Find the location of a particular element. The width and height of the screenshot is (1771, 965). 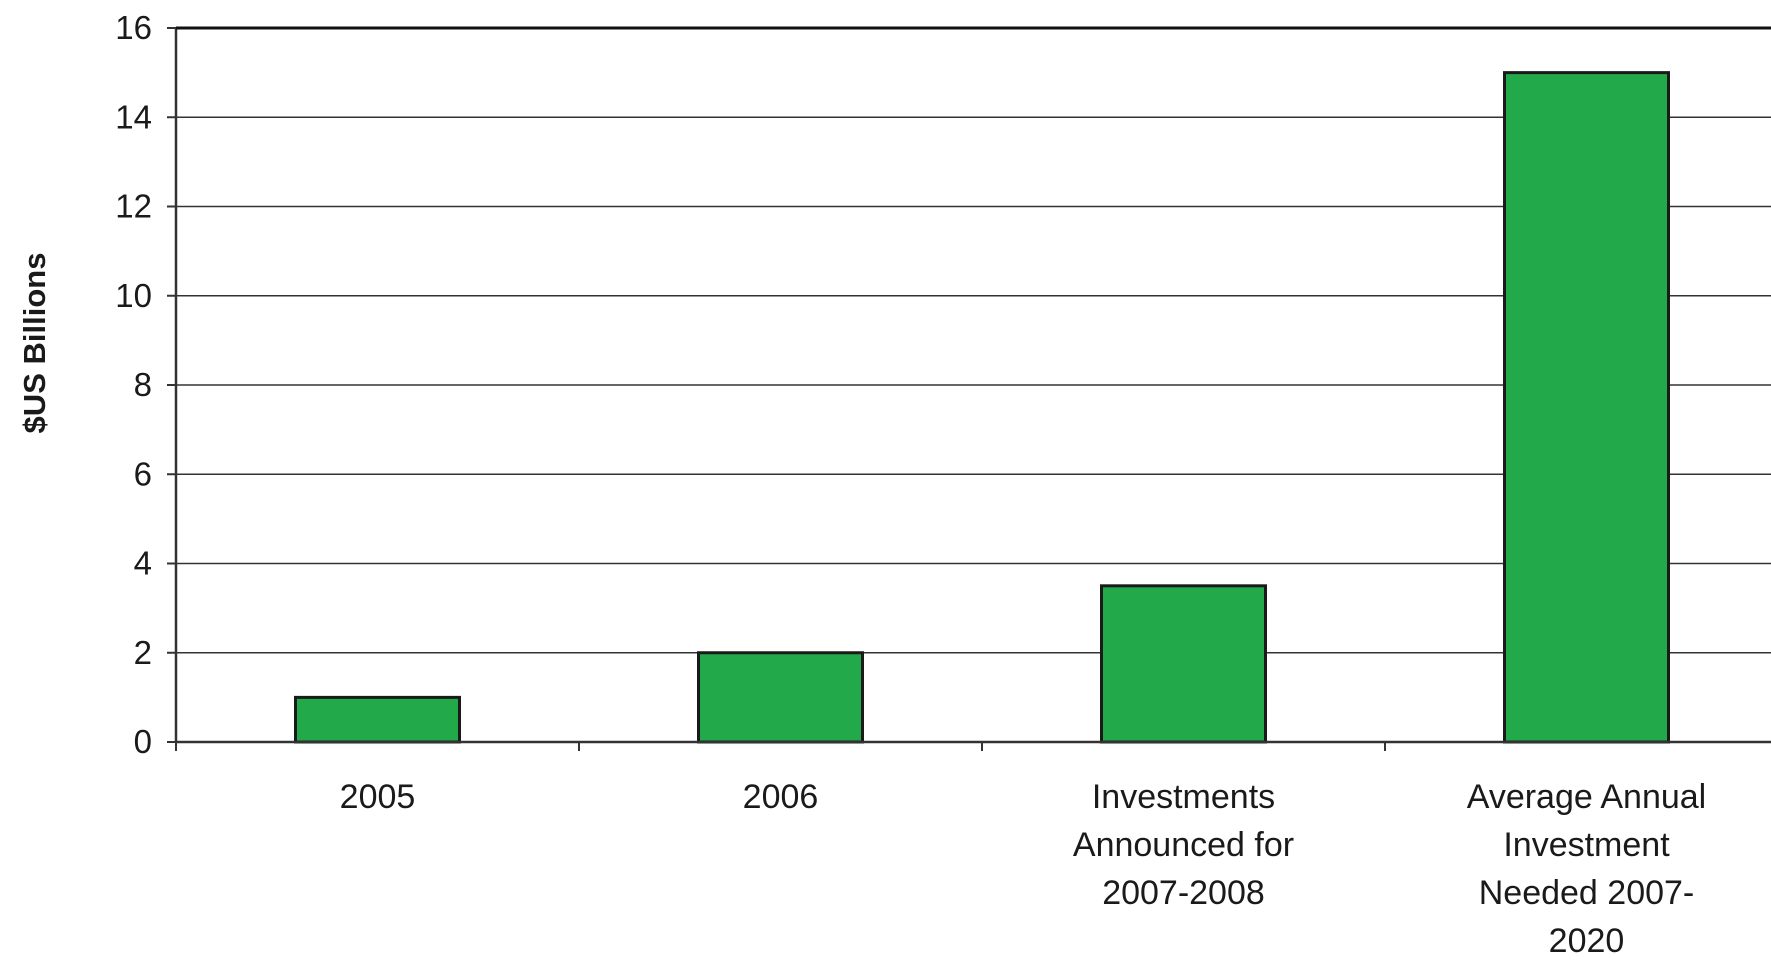

y-tick-labels: 0 2 4 6 8 10 12 14 16 is located at coordinates (133, 384).